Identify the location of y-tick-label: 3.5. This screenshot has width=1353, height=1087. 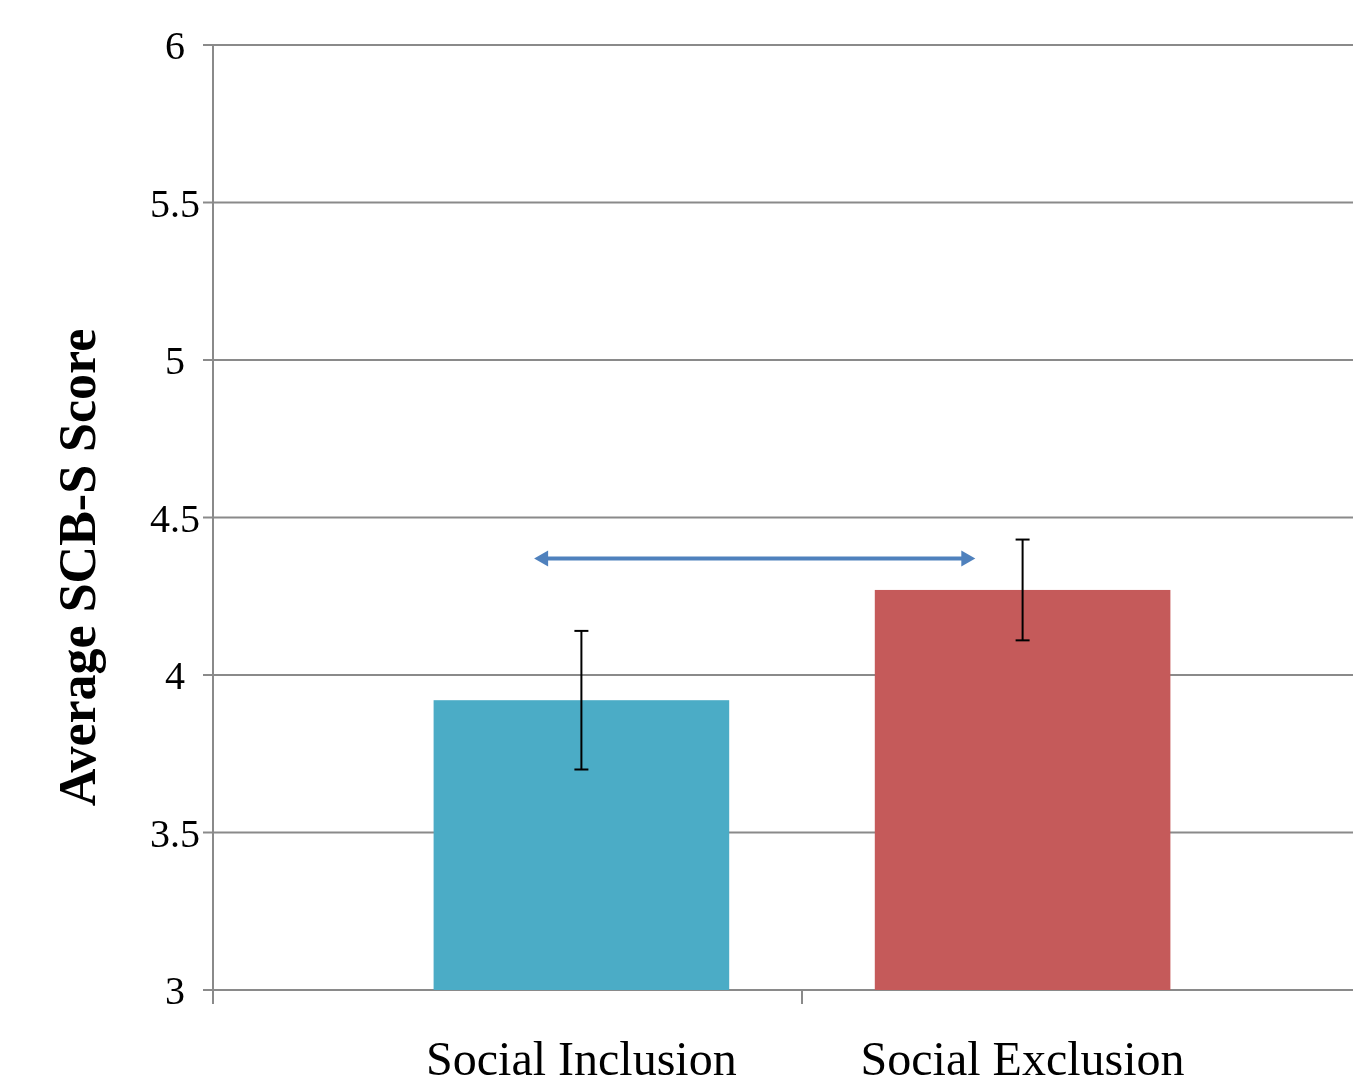
(175, 833).